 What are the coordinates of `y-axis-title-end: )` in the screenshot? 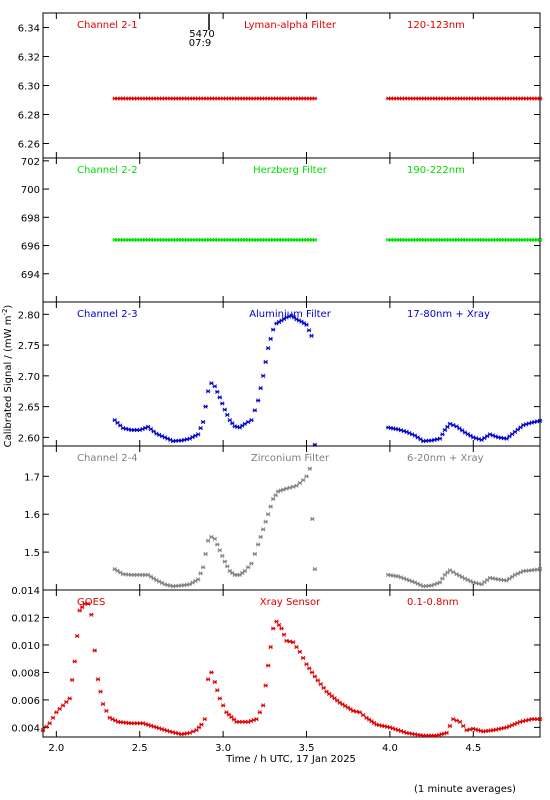 It's located at (8, 307).